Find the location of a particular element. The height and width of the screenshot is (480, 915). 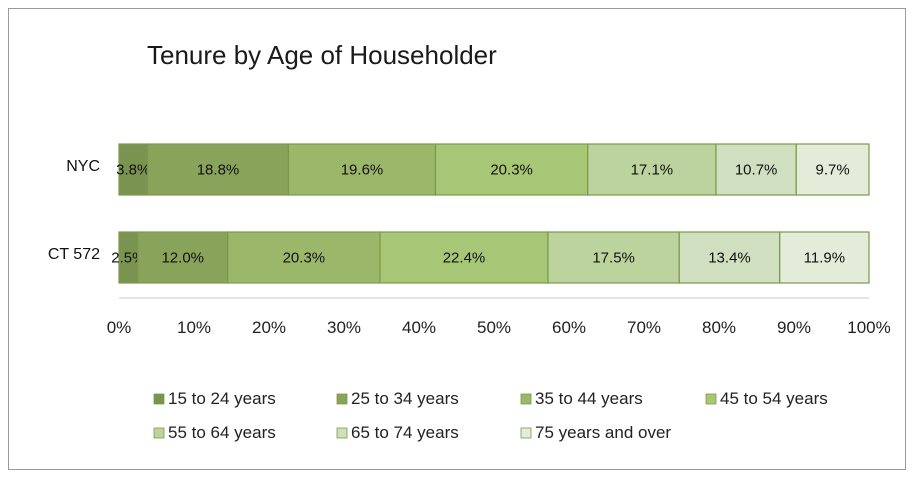

x-tick-label: 20% is located at coordinates (269, 327).